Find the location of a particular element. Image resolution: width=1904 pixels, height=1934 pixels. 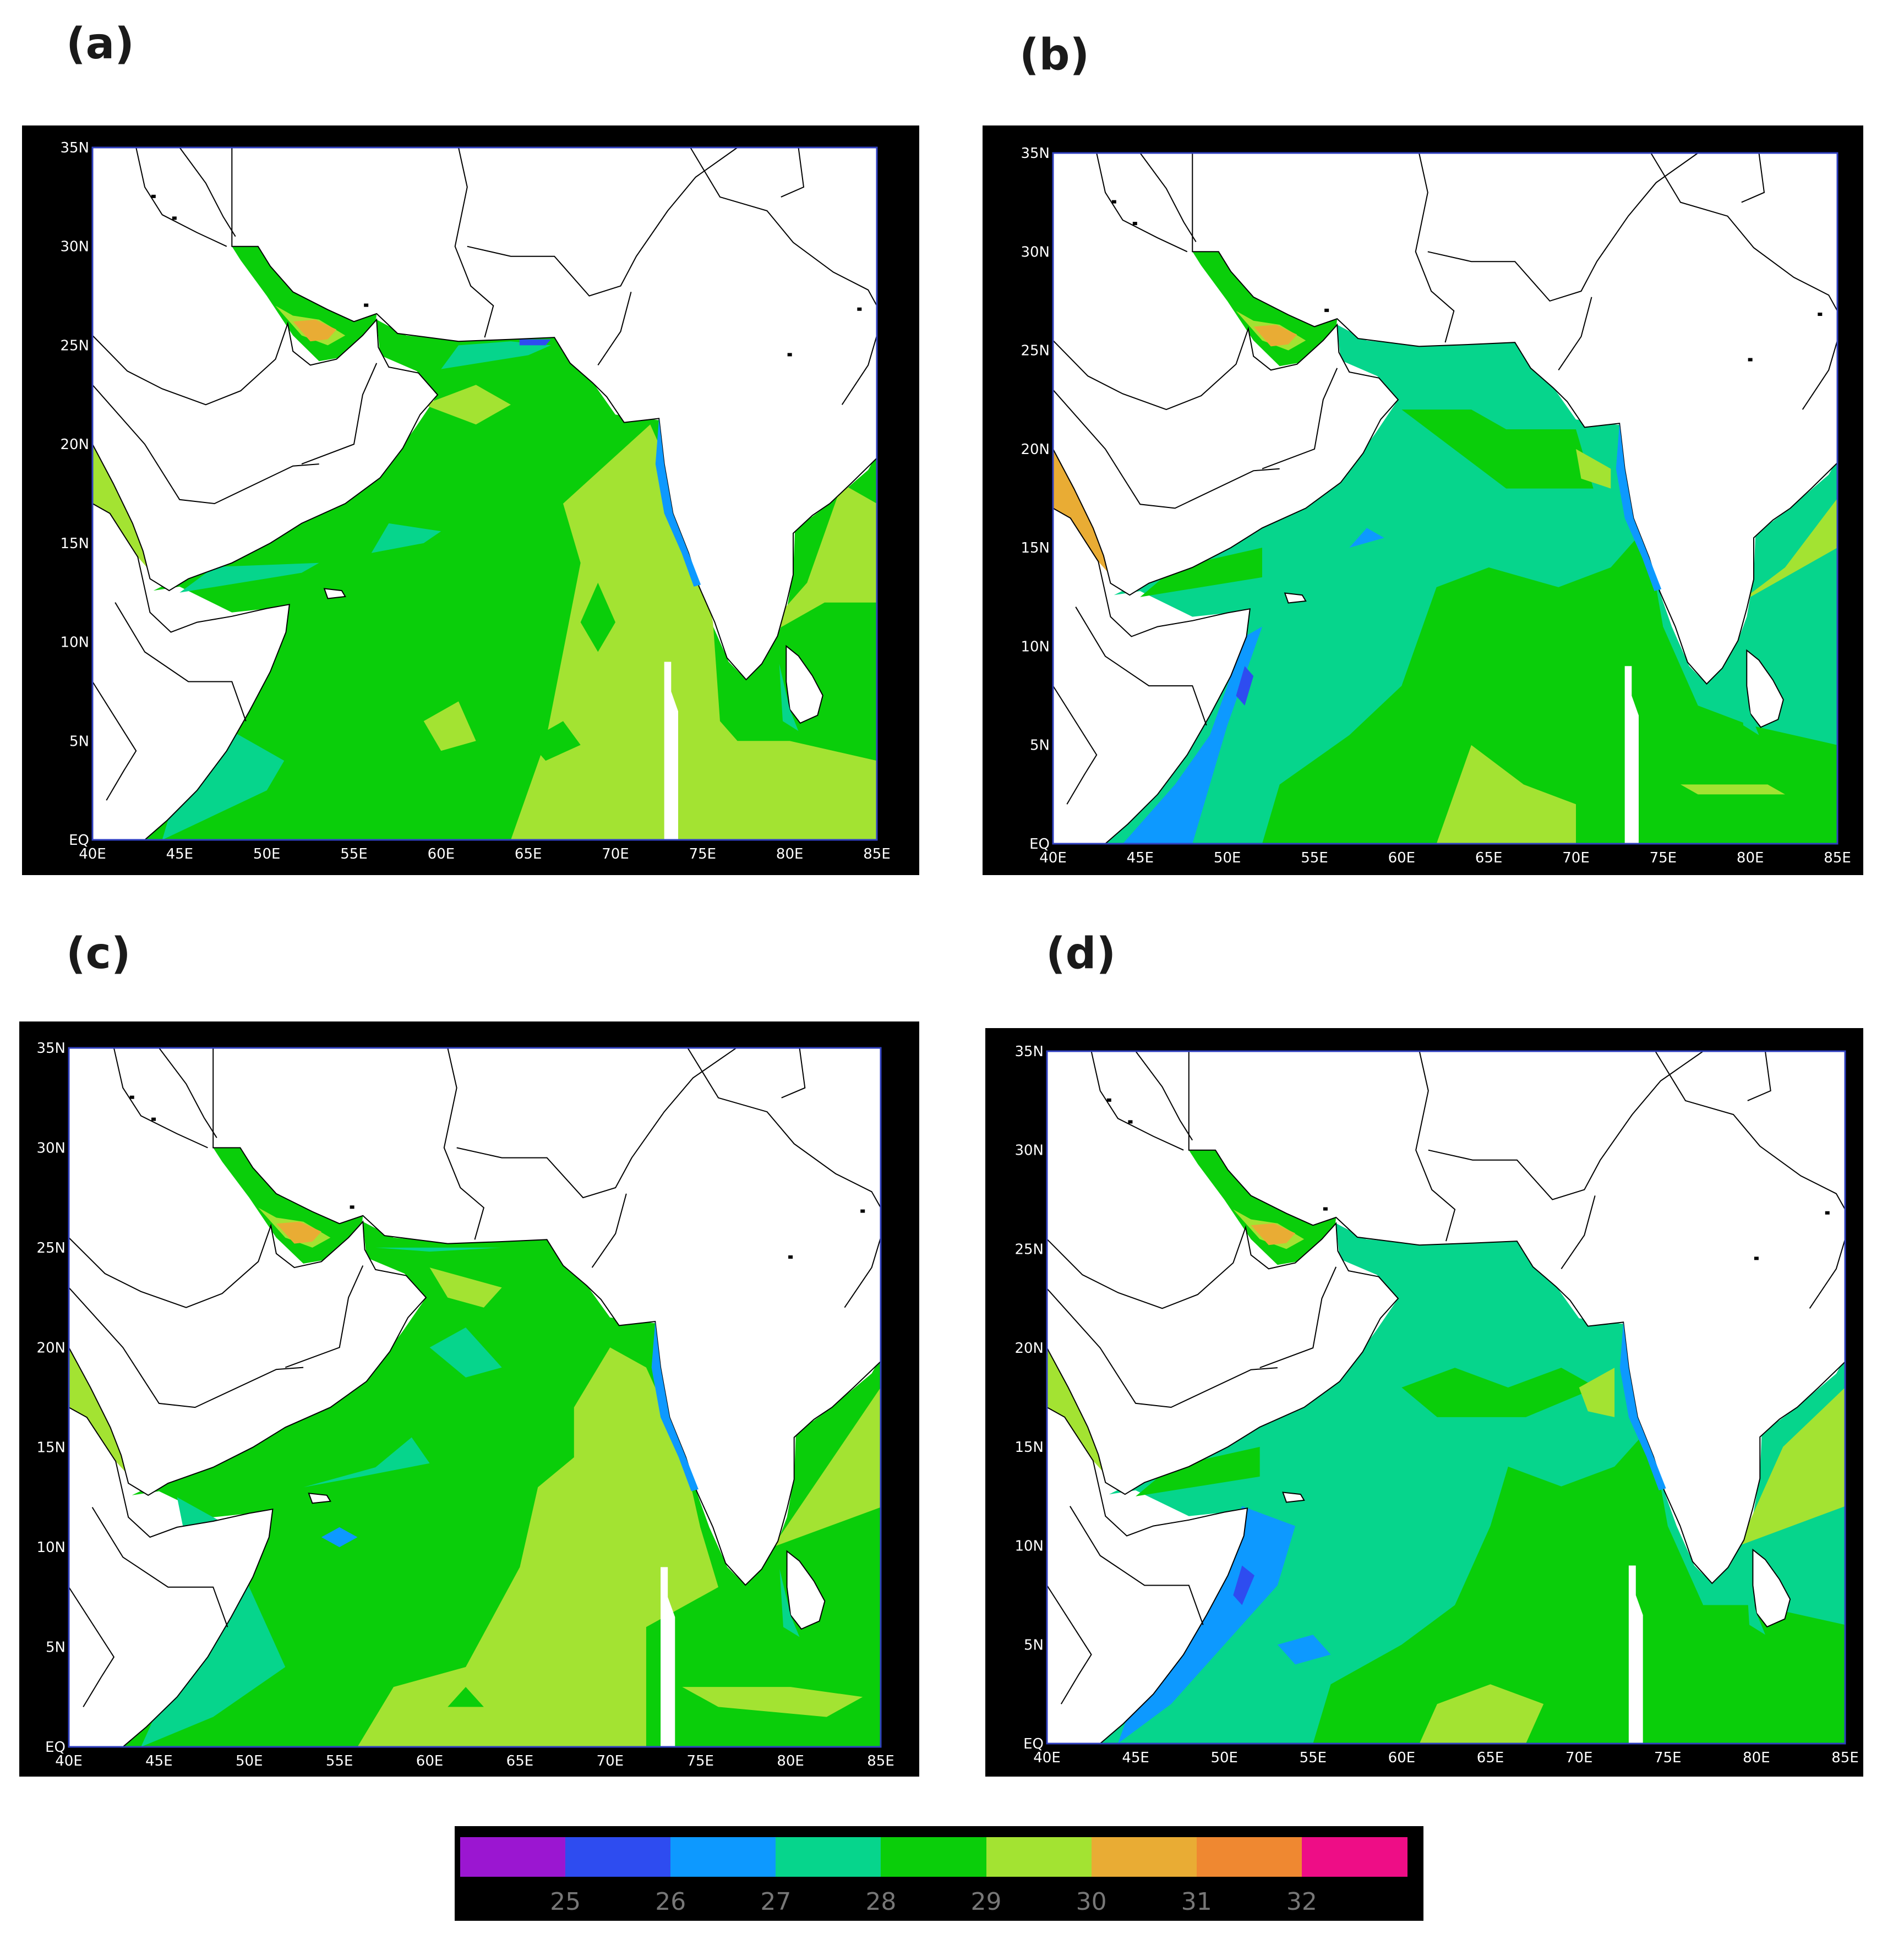

lat-tick-label: 35N is located at coordinates (1029, 1052).